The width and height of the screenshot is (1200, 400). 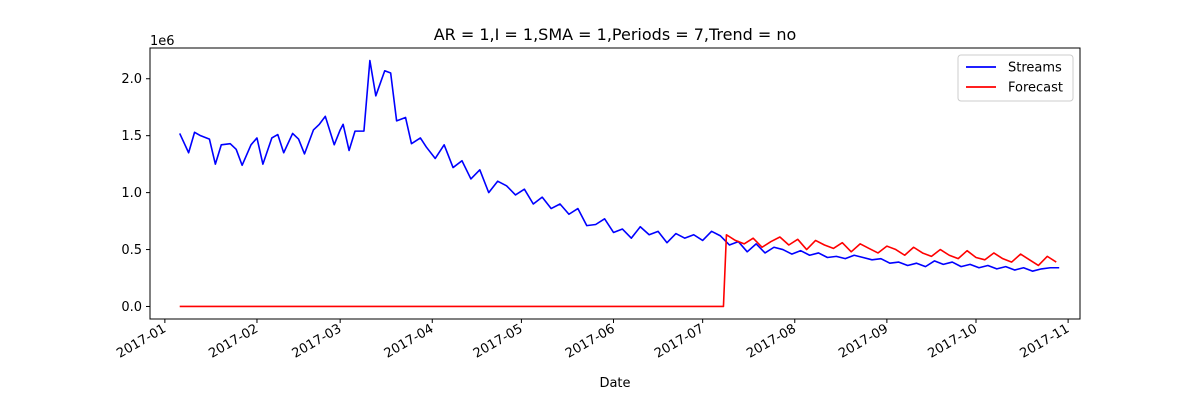 What do you see at coordinates (162, 41) in the screenshot?
I see `y-scale-label: 1e6` at bounding box center [162, 41].